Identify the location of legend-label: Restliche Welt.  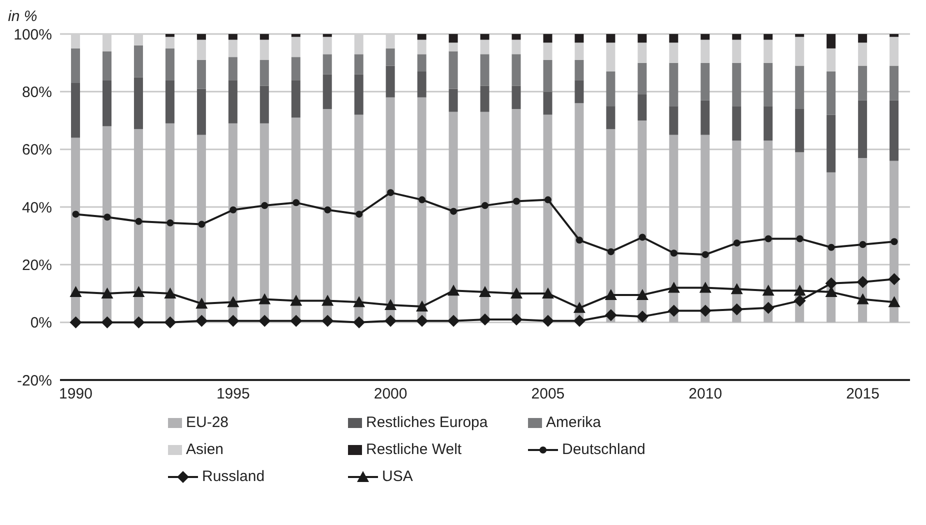
(414, 449).